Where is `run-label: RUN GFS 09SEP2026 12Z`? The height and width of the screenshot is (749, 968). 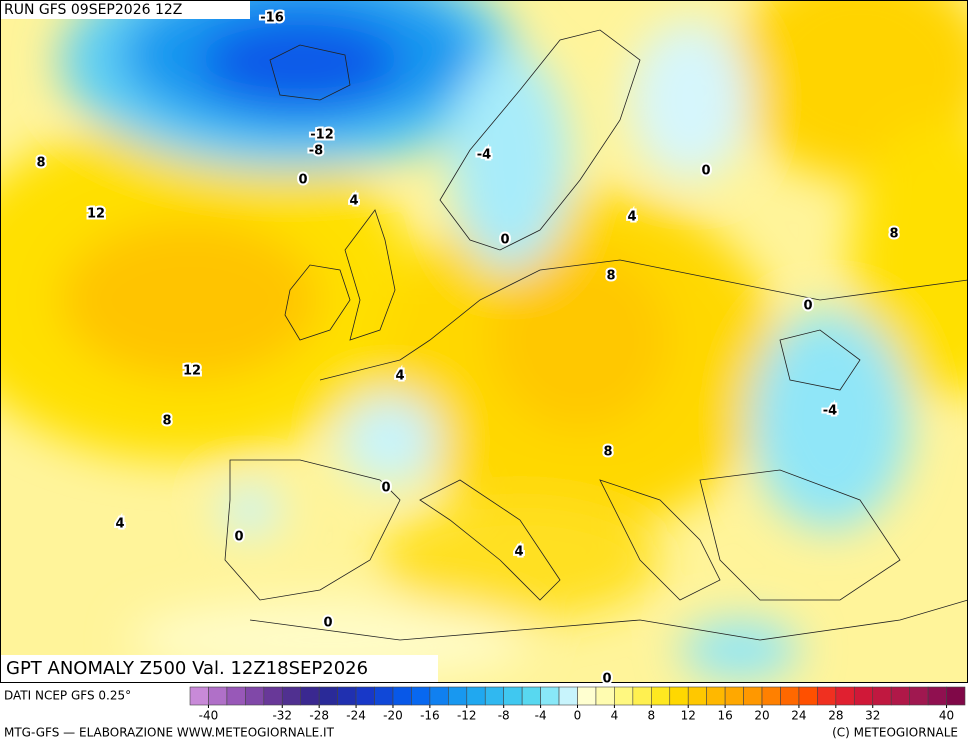
run-label: RUN GFS 09SEP2026 12Z is located at coordinates (93, 10).